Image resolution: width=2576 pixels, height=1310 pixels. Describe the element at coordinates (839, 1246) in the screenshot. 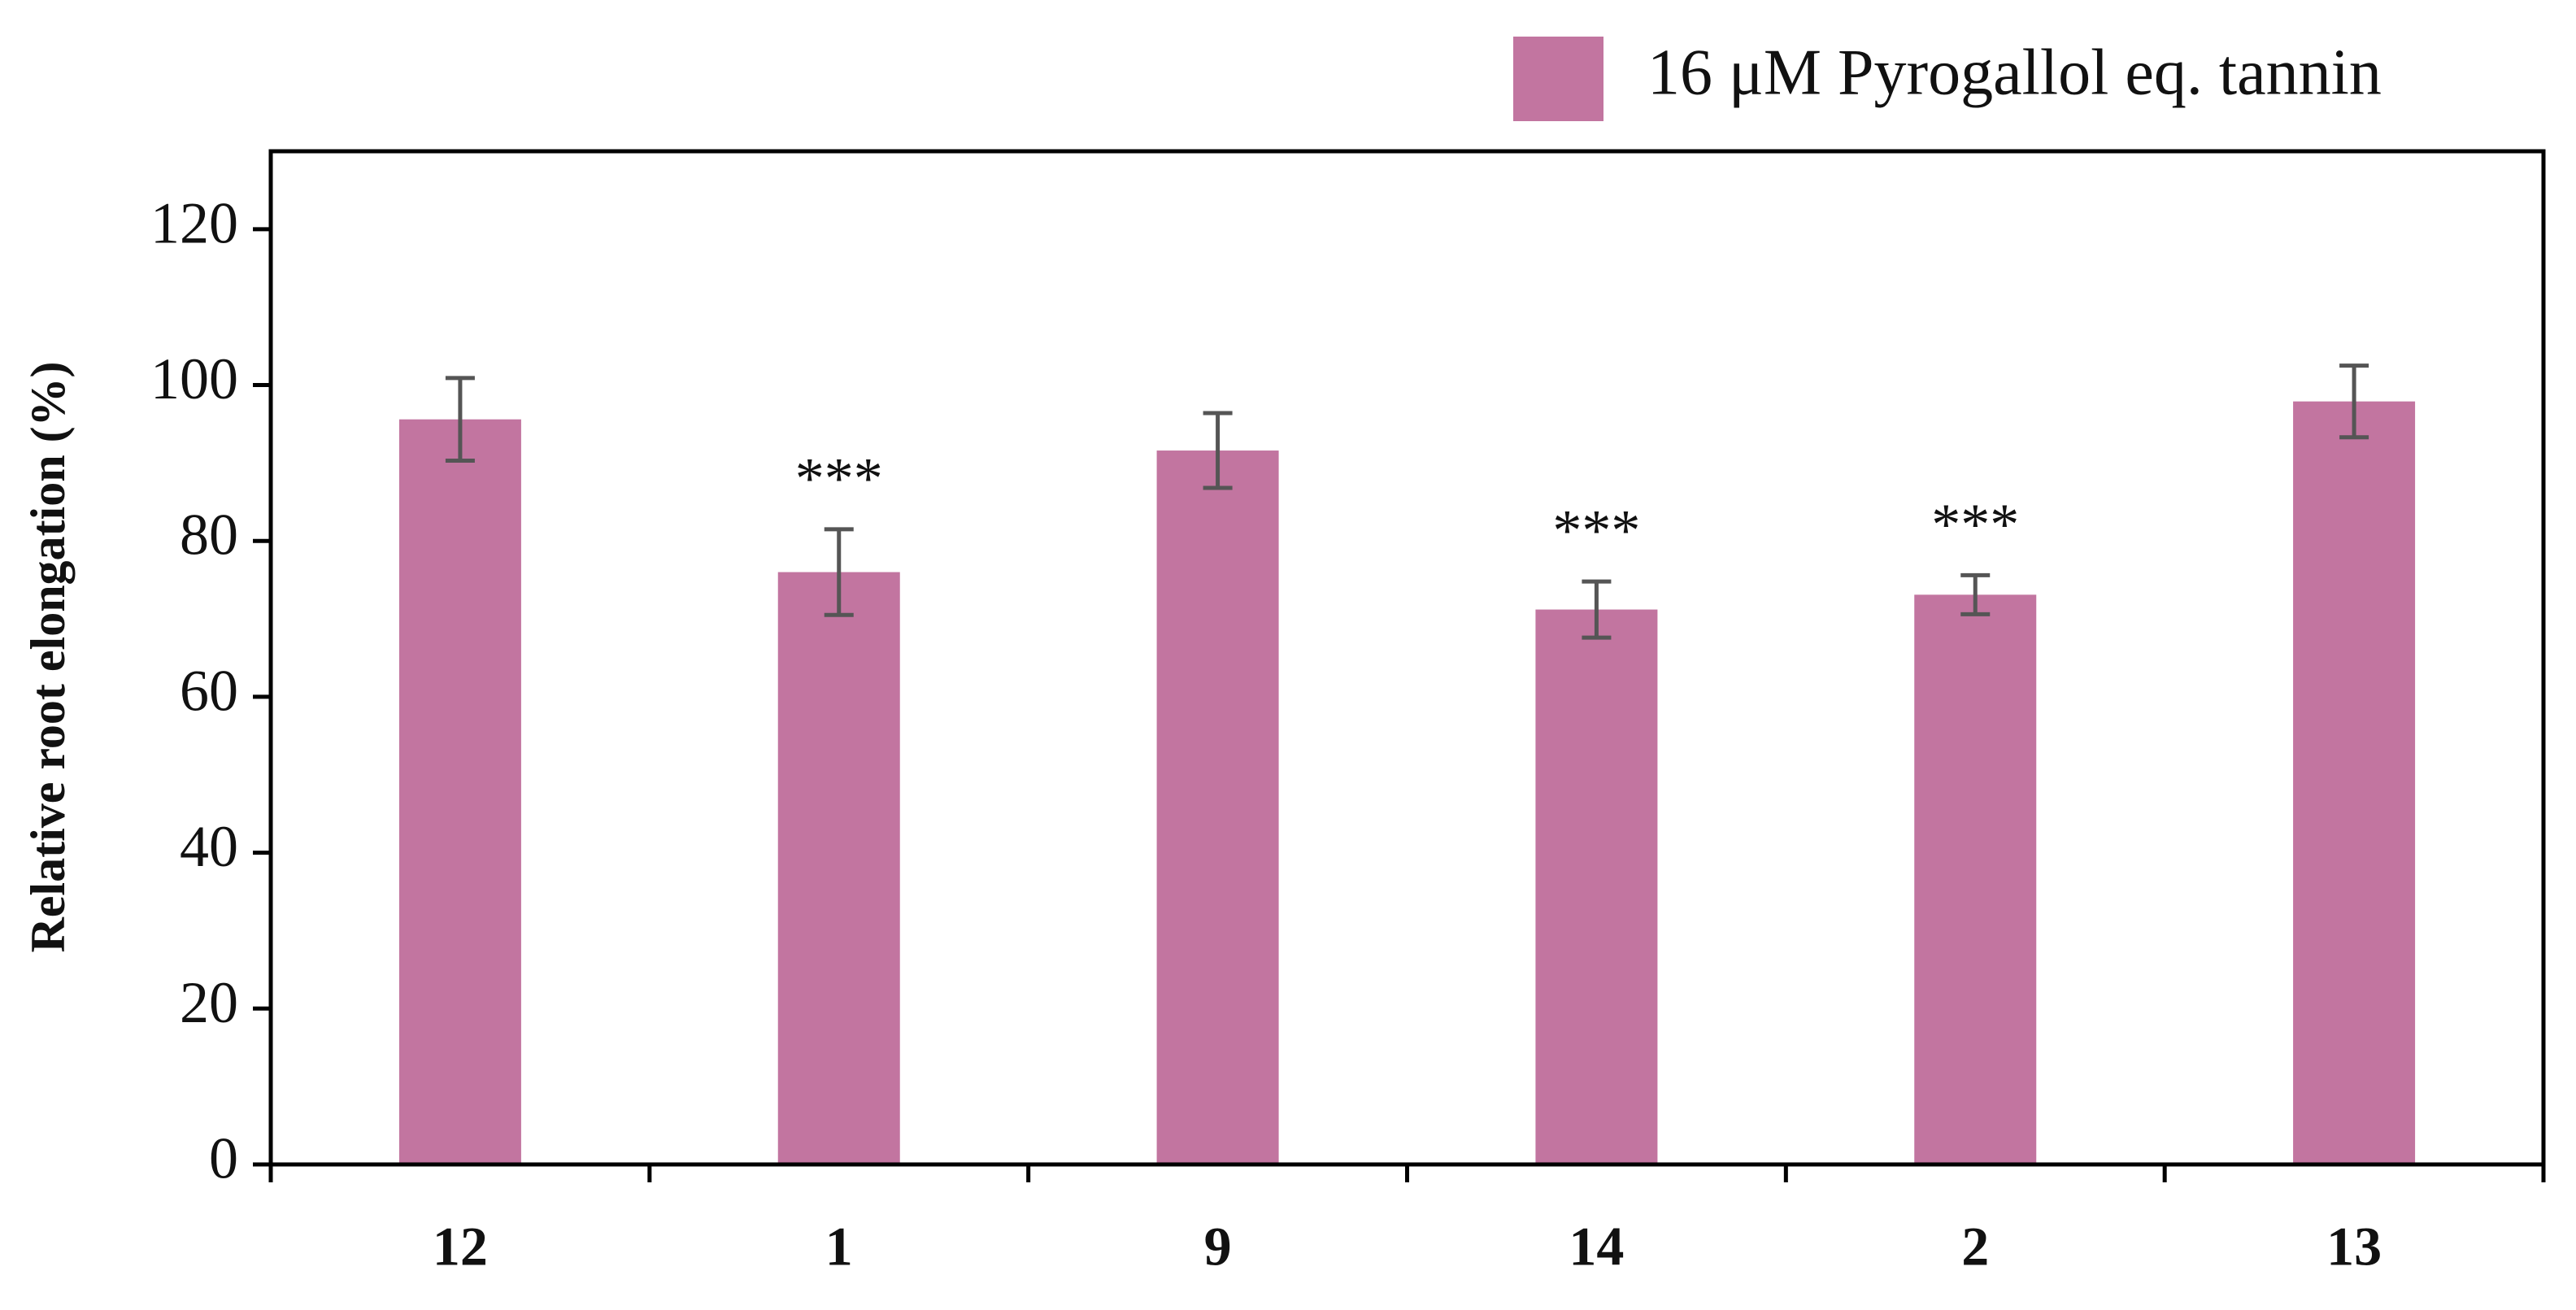

I see `x-tick-label: 1` at that location.